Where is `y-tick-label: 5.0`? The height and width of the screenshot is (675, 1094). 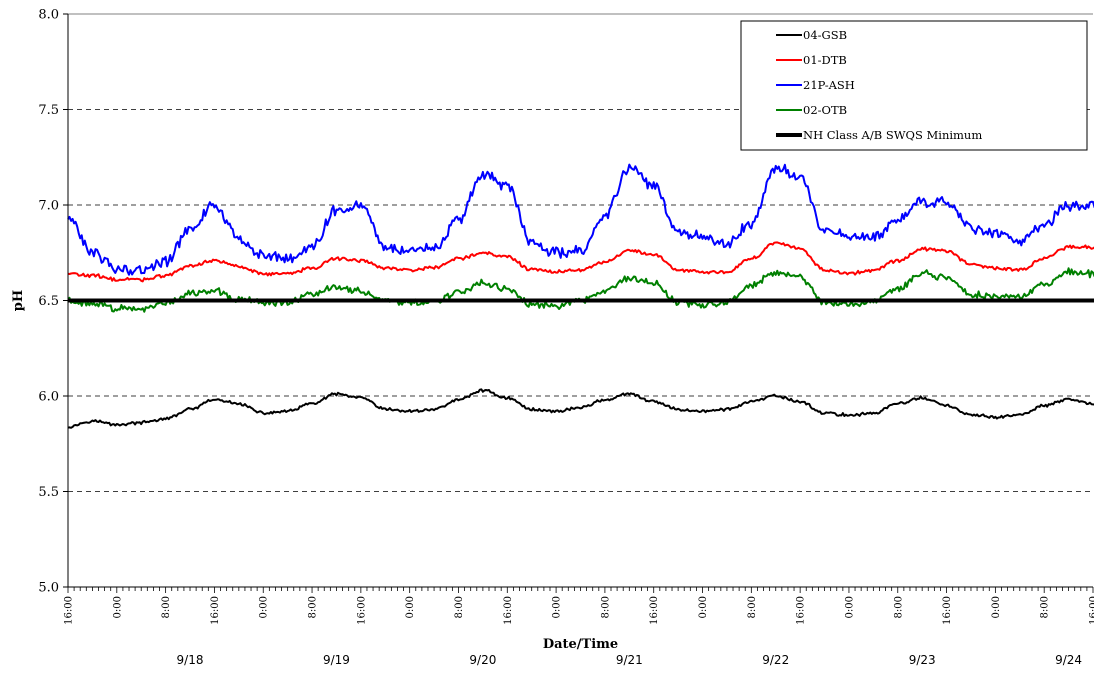
y-tick-label: 5.0 is located at coordinates (48, 588).